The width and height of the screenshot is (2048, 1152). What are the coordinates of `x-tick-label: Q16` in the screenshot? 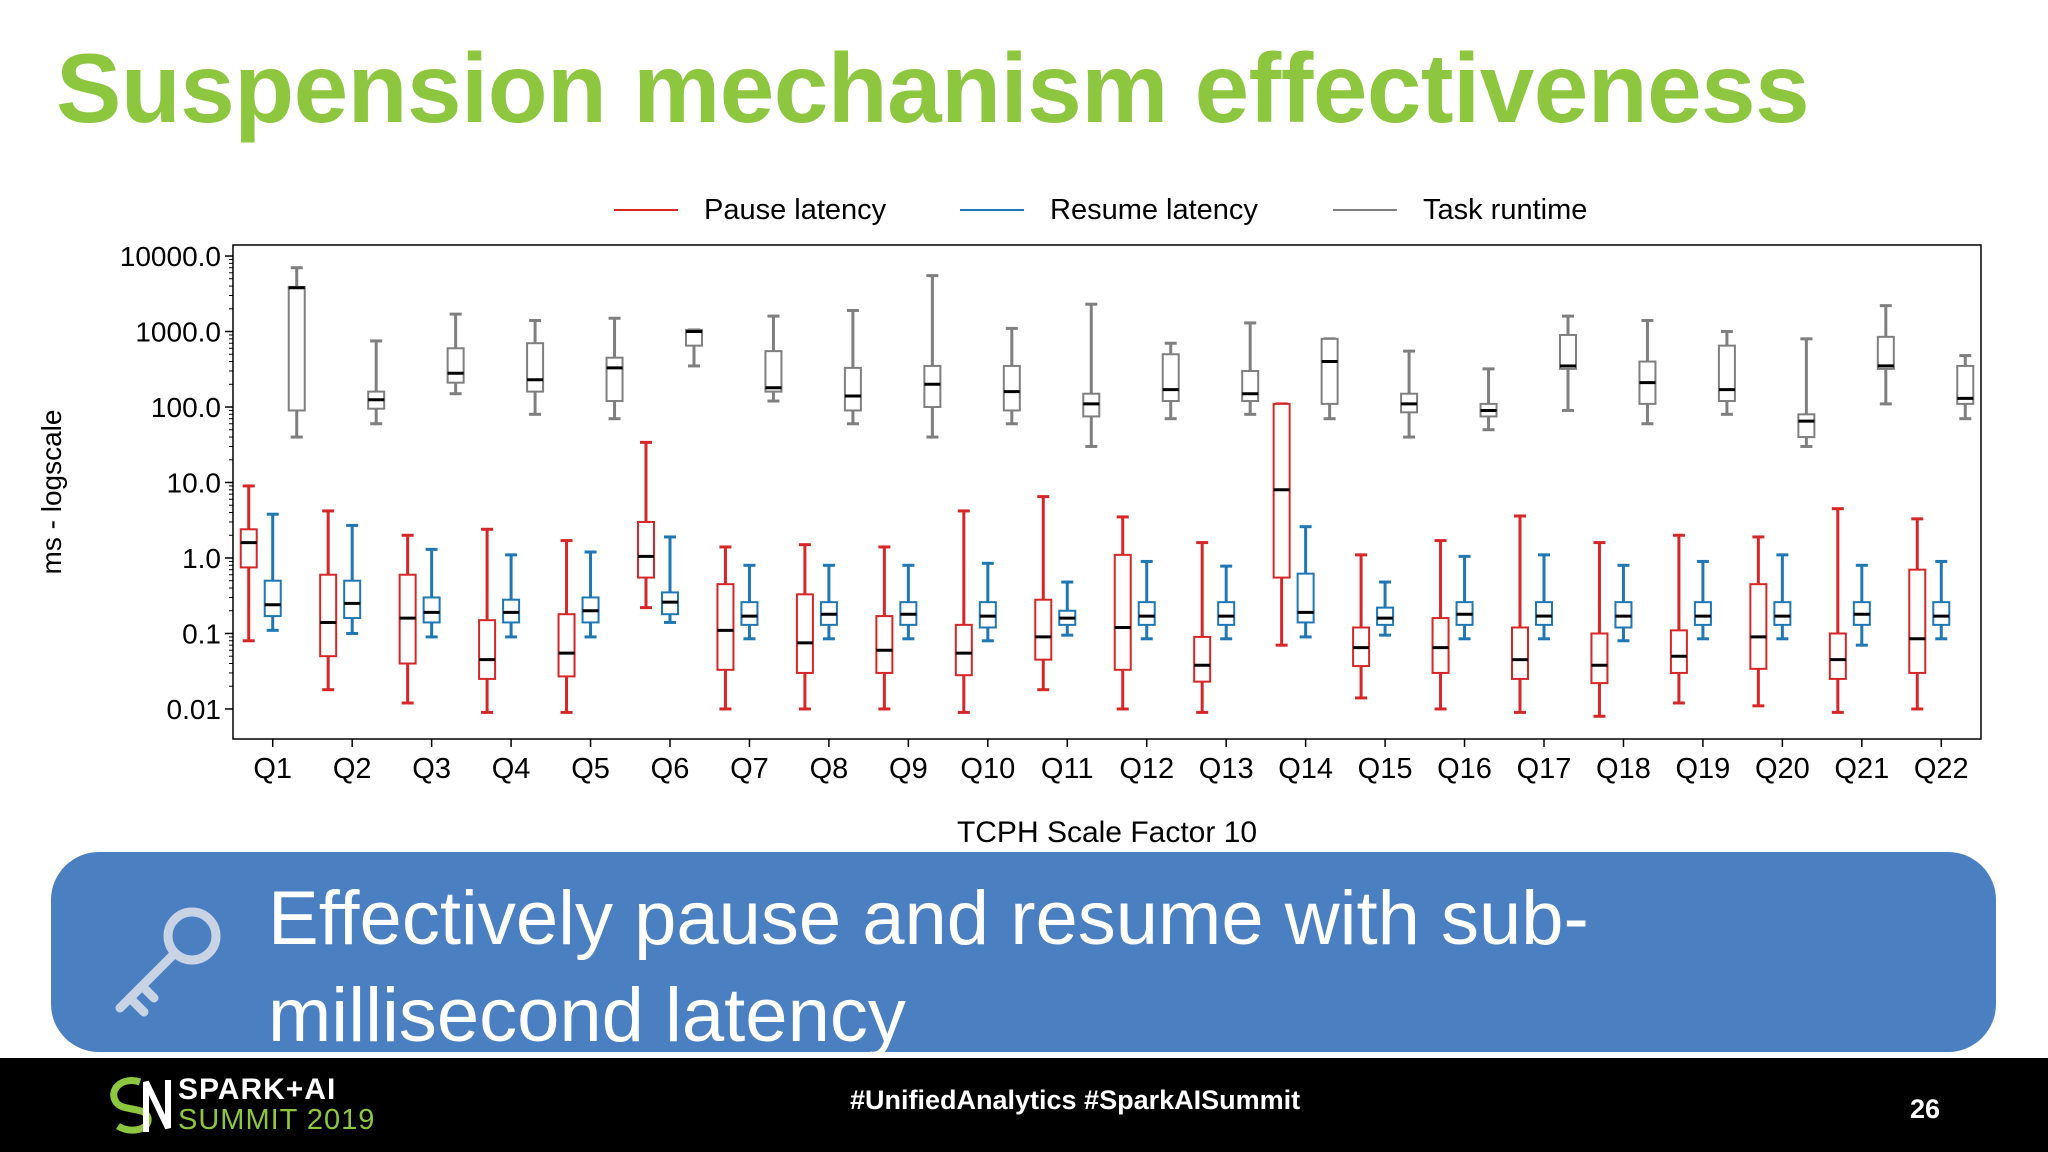 It's located at (1464, 769).